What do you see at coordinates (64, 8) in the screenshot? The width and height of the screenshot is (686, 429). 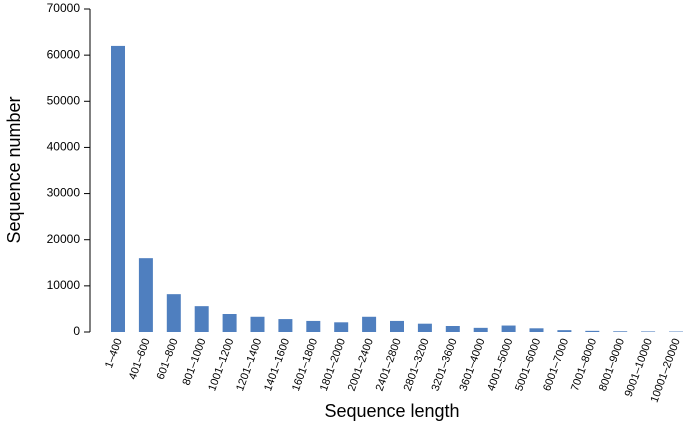 I see `y-tick-label: 70000` at bounding box center [64, 8].